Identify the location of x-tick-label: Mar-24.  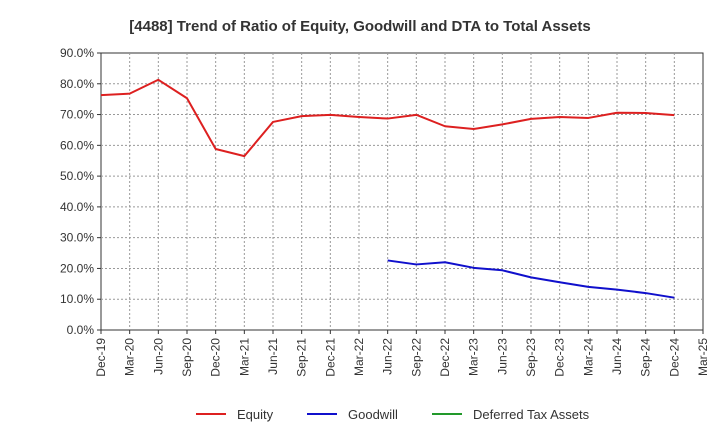
(588, 357).